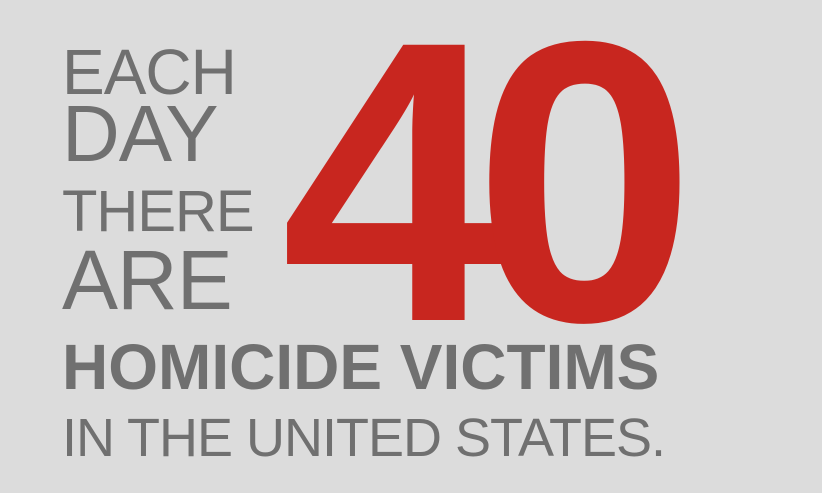 This screenshot has height=493, width=822. I want to click on subline-united-states: IN THE UNITED STATES., so click(364, 438).